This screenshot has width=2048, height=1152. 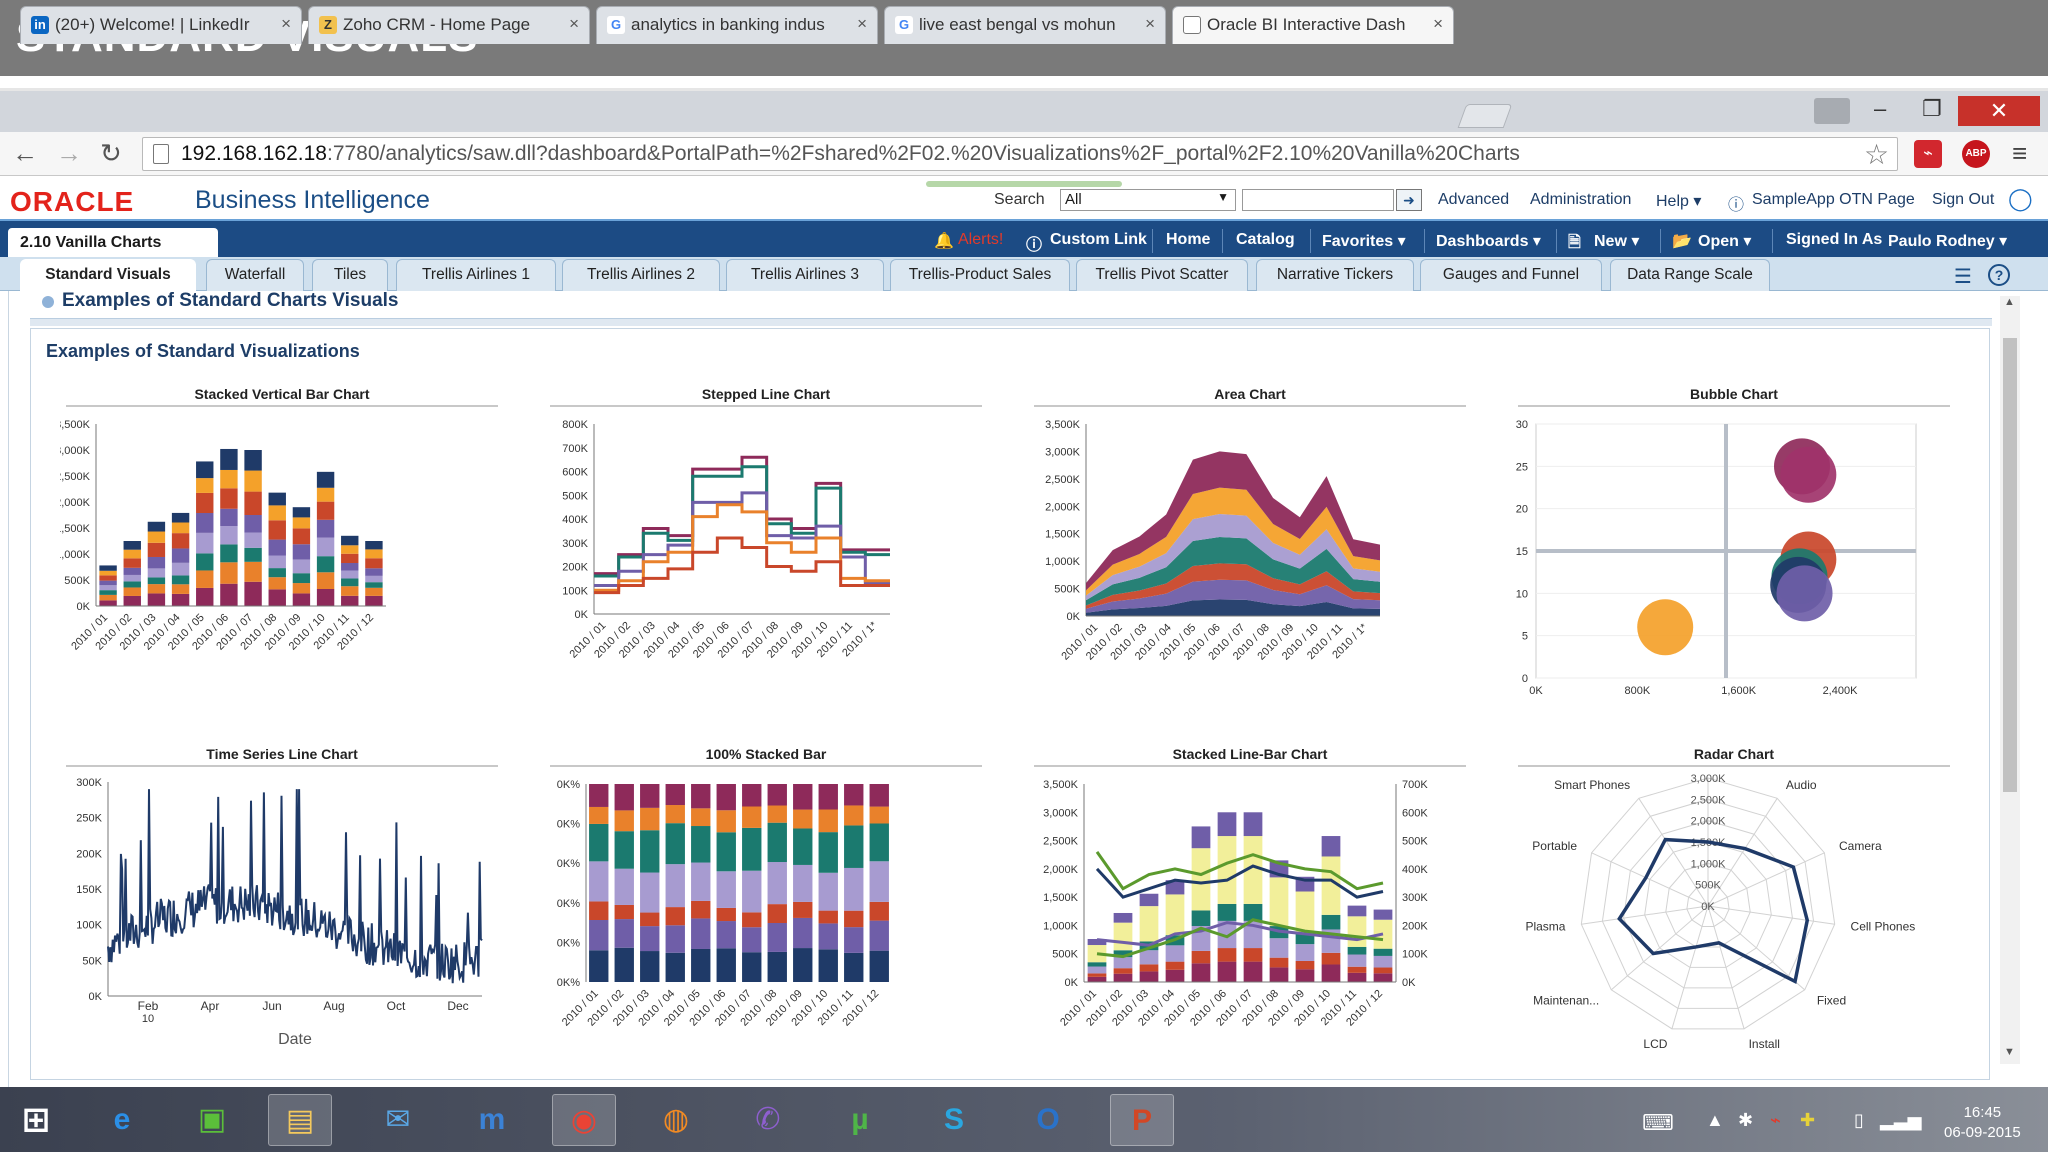 I want to click on scroll-up-icon: ▲, so click(x=2009, y=302).